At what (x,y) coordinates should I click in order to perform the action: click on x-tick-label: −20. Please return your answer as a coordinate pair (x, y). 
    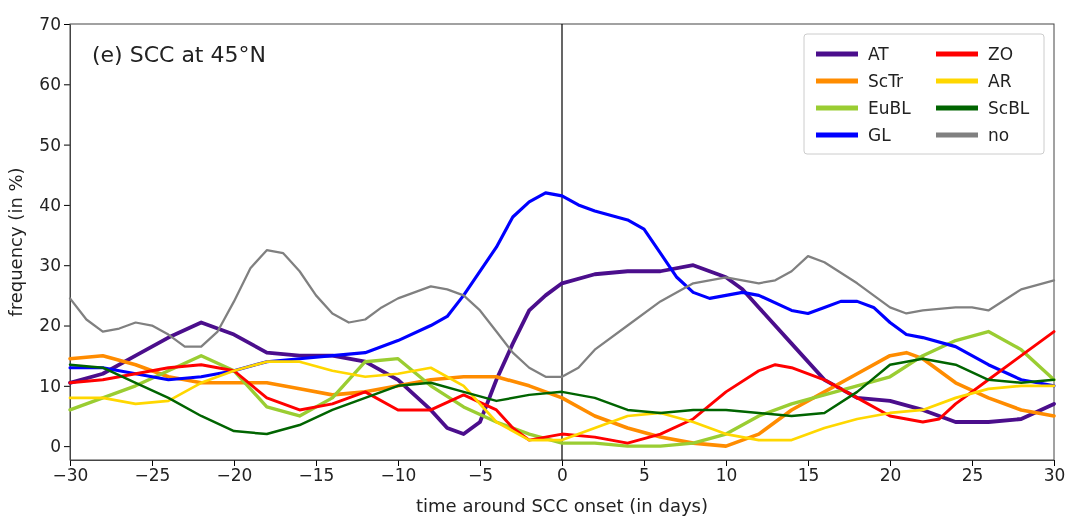
    Looking at the image, I should click on (234, 475).